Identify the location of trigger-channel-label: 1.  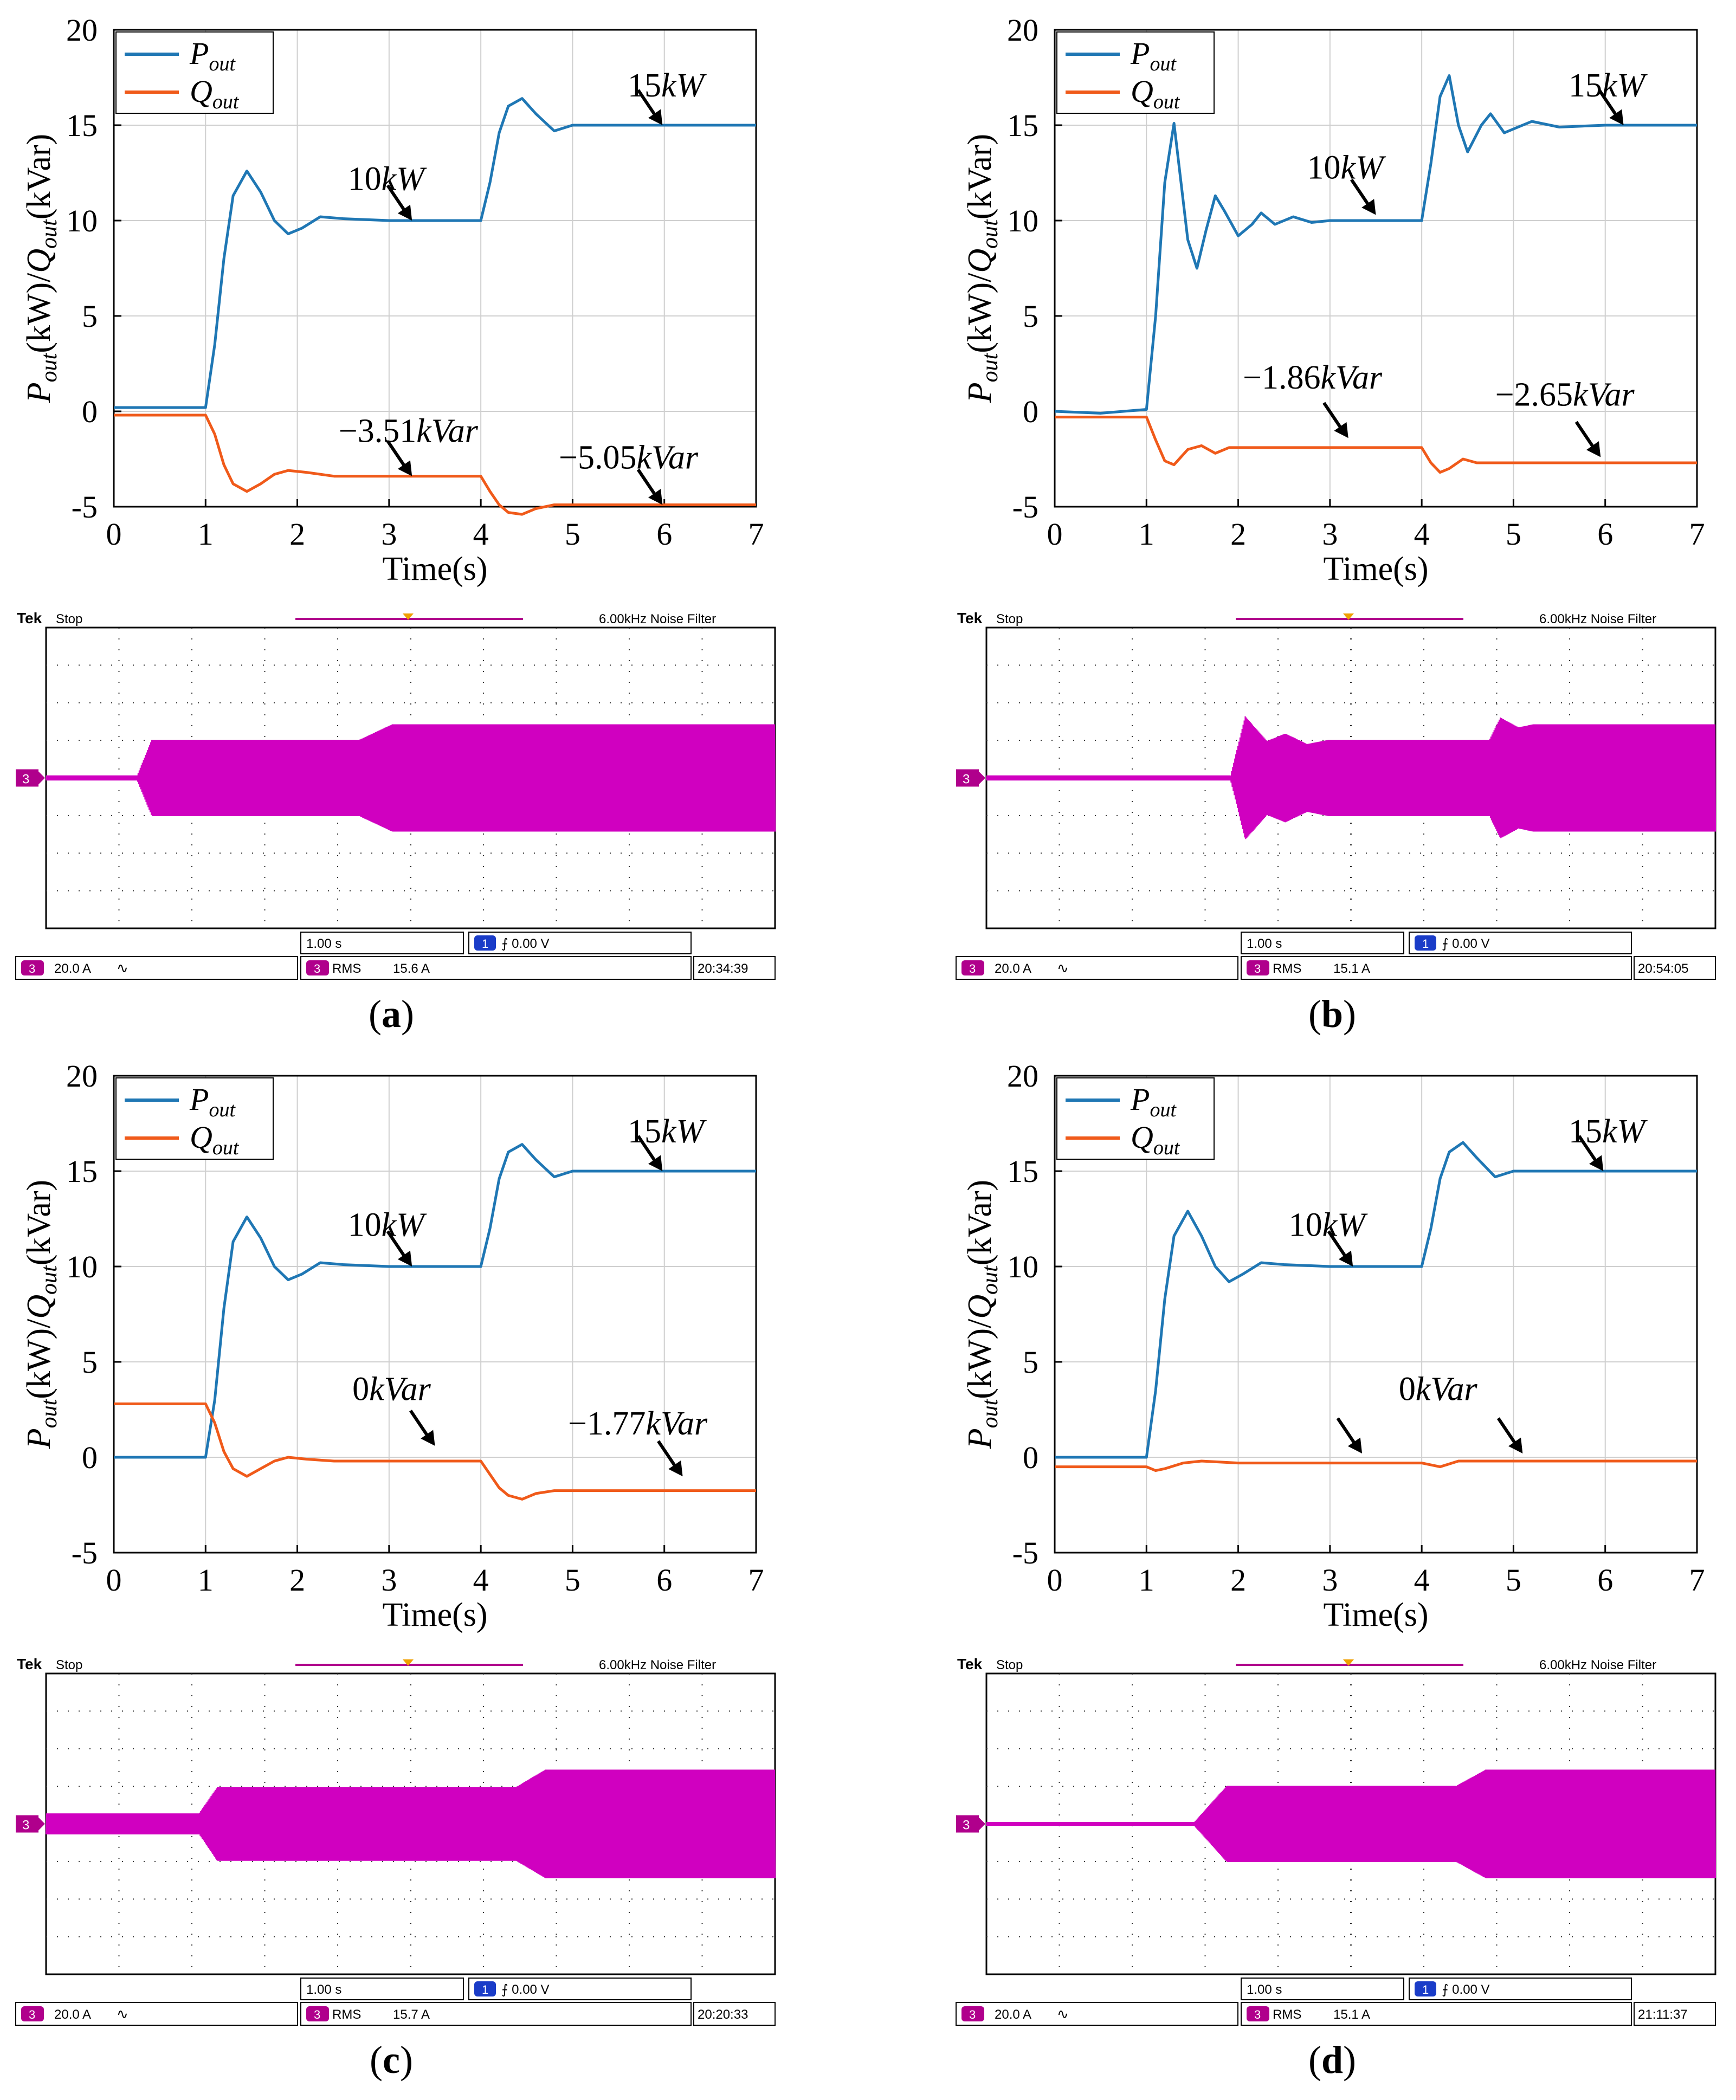
(485, 944).